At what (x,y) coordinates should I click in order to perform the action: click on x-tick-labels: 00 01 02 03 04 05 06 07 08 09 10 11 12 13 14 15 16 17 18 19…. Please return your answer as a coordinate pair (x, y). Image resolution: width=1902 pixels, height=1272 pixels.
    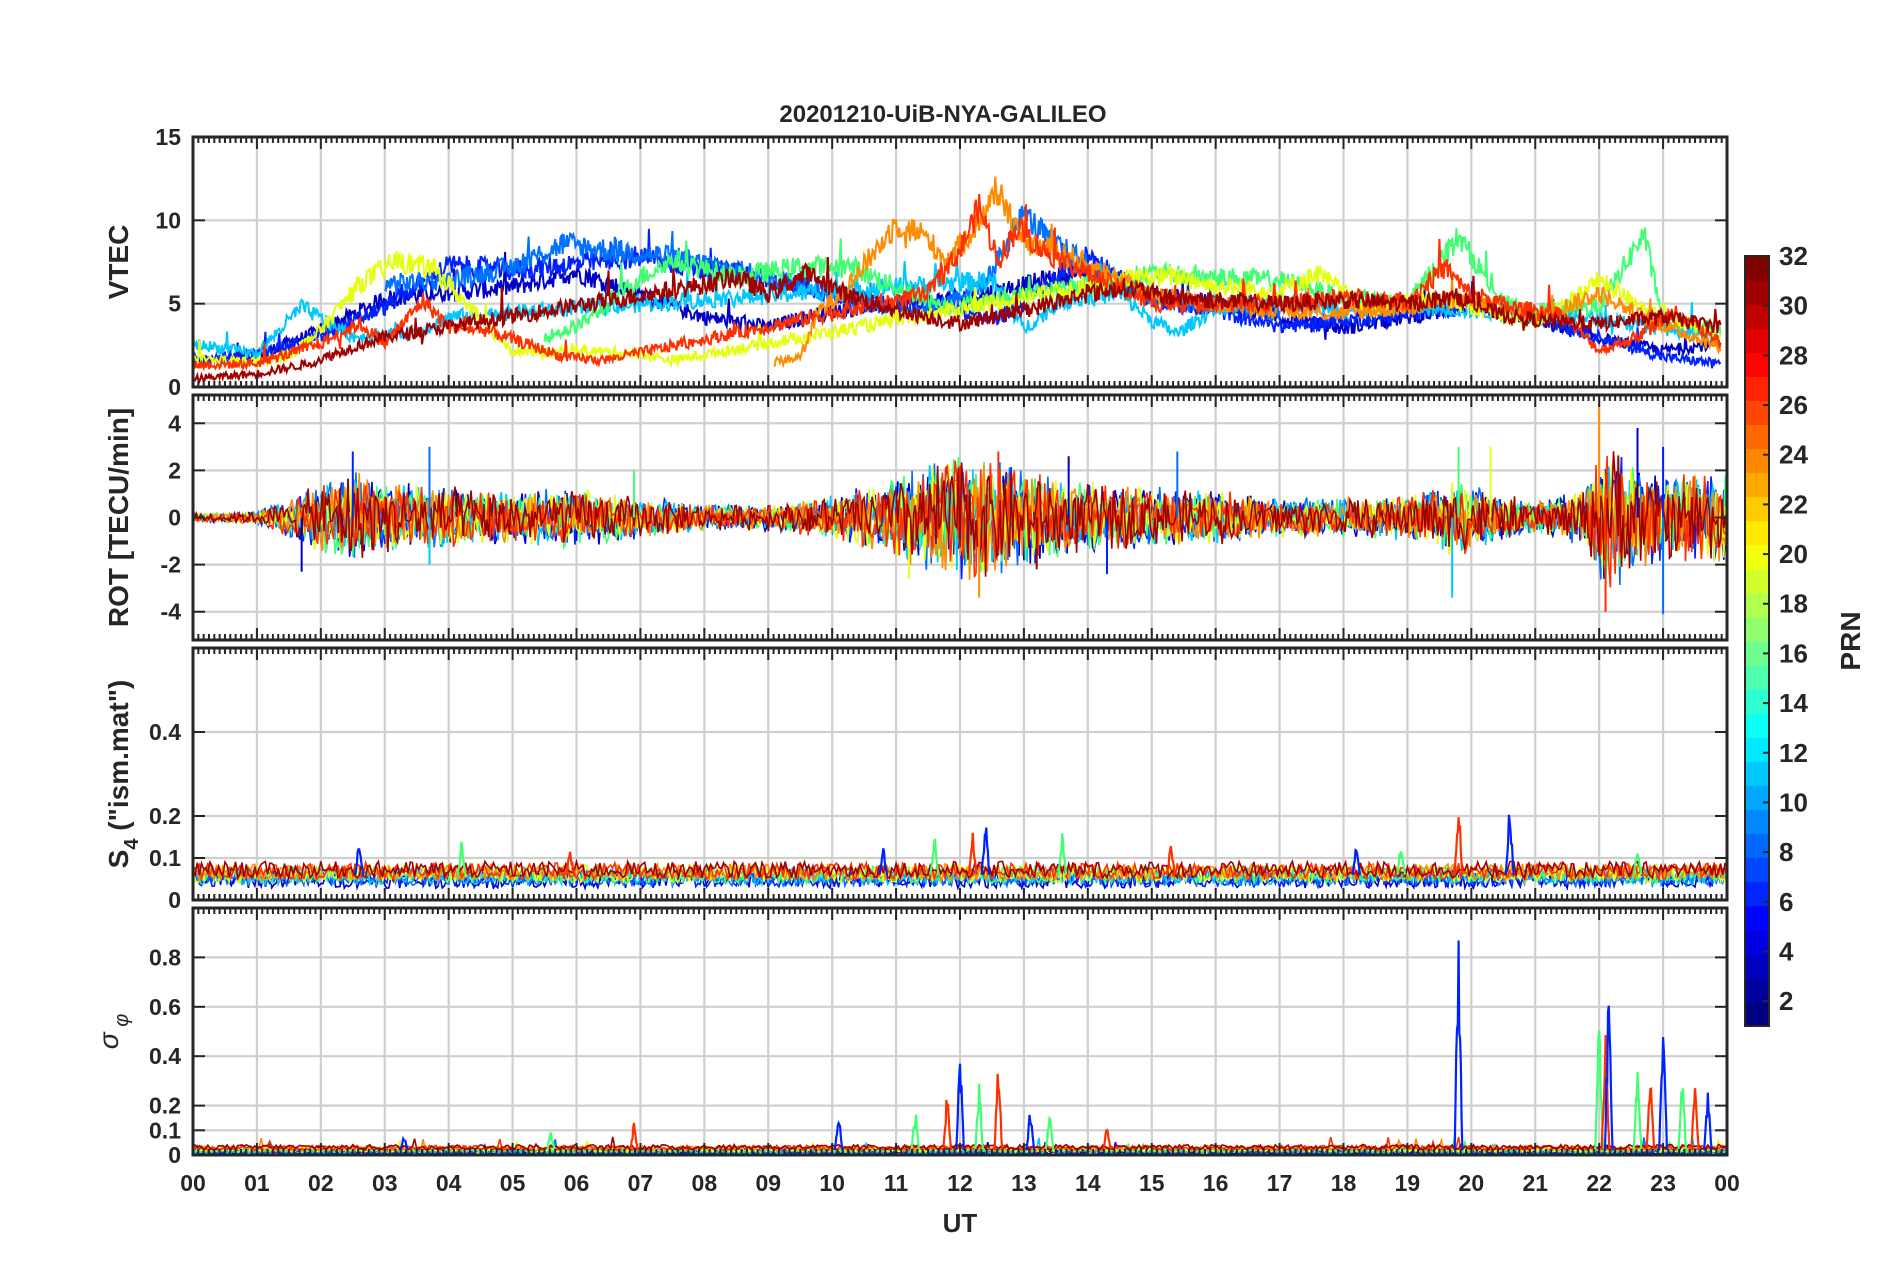
    Looking at the image, I should click on (960, 1183).